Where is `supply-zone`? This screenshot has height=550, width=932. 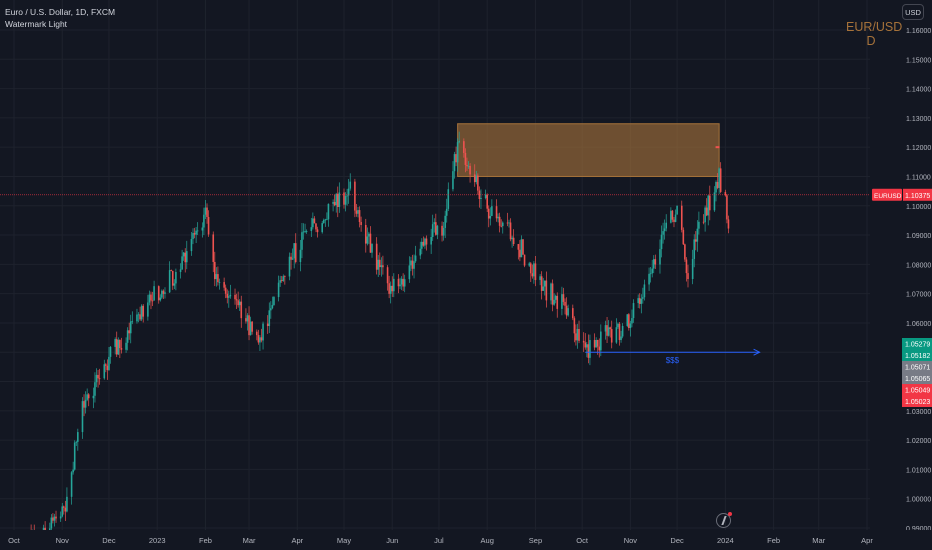 supply-zone is located at coordinates (588, 150).